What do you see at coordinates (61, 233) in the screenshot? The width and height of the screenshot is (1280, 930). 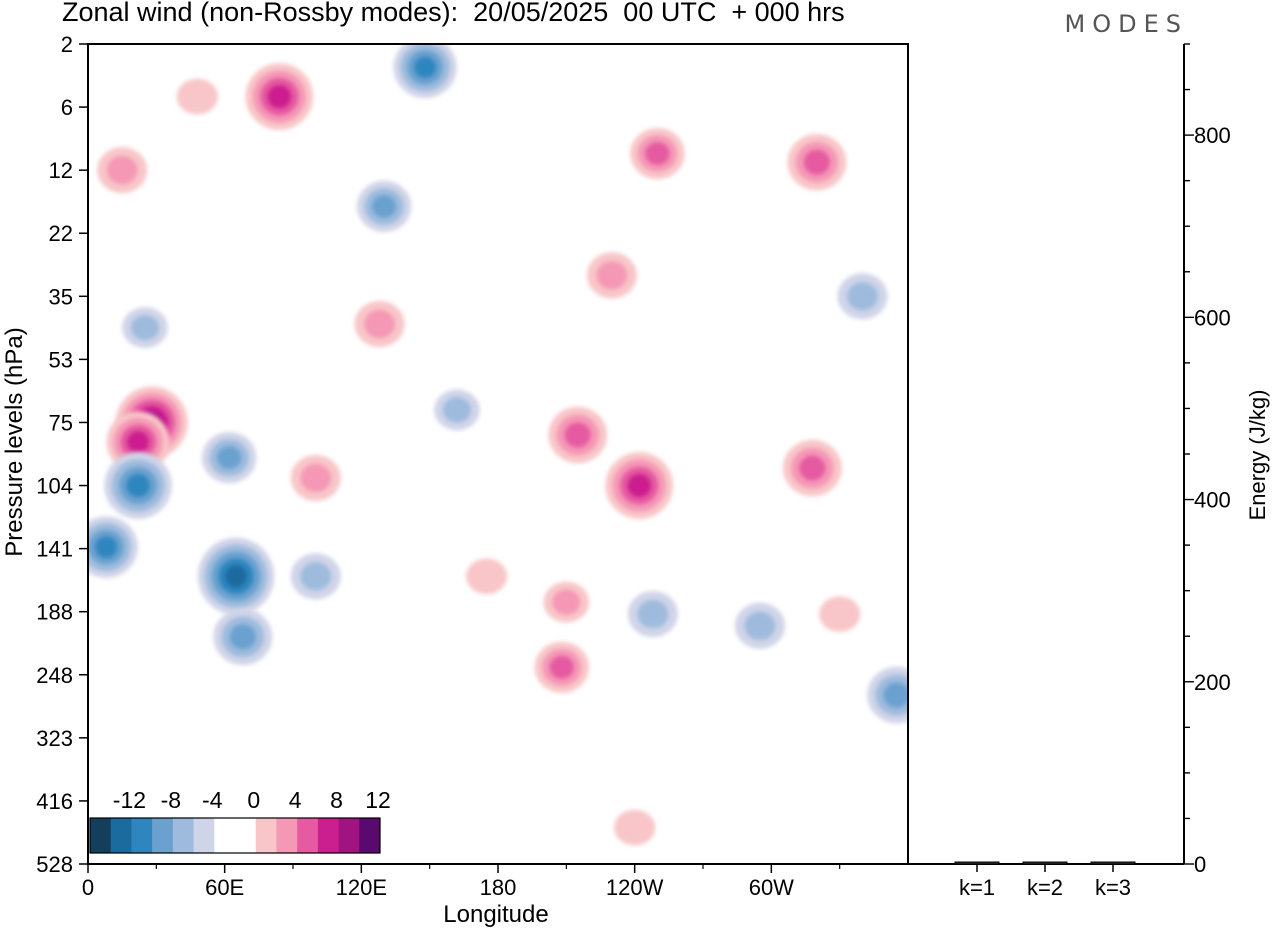 I see `y-tick-label: 22` at bounding box center [61, 233].